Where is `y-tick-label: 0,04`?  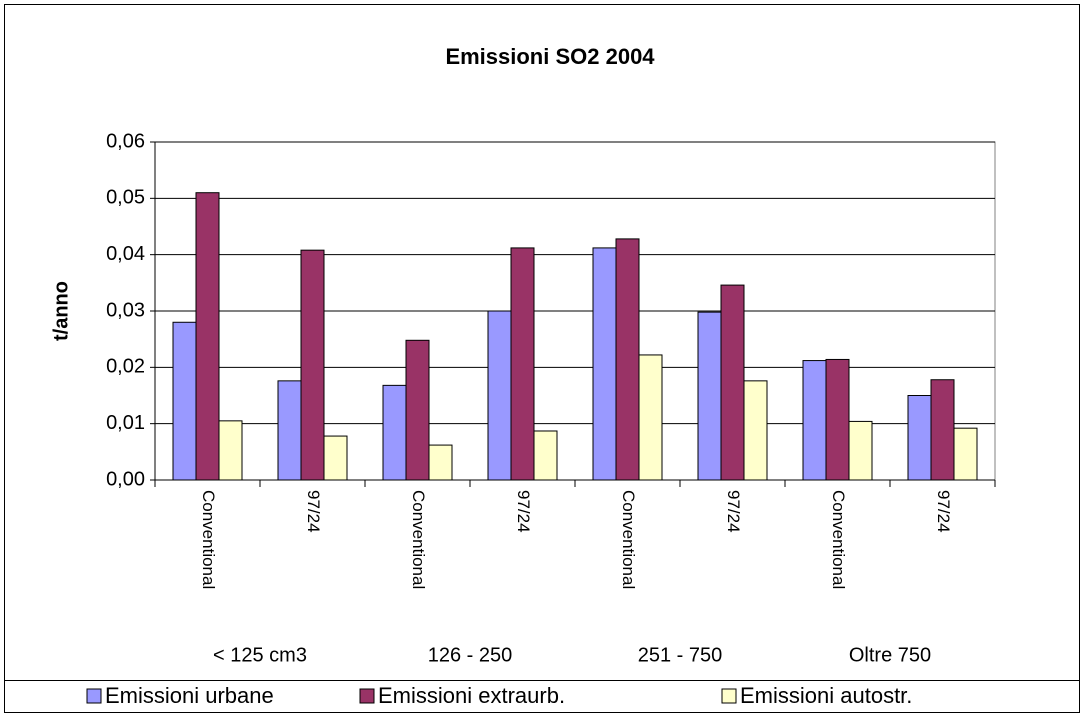 y-tick-label: 0,04 is located at coordinates (125, 254).